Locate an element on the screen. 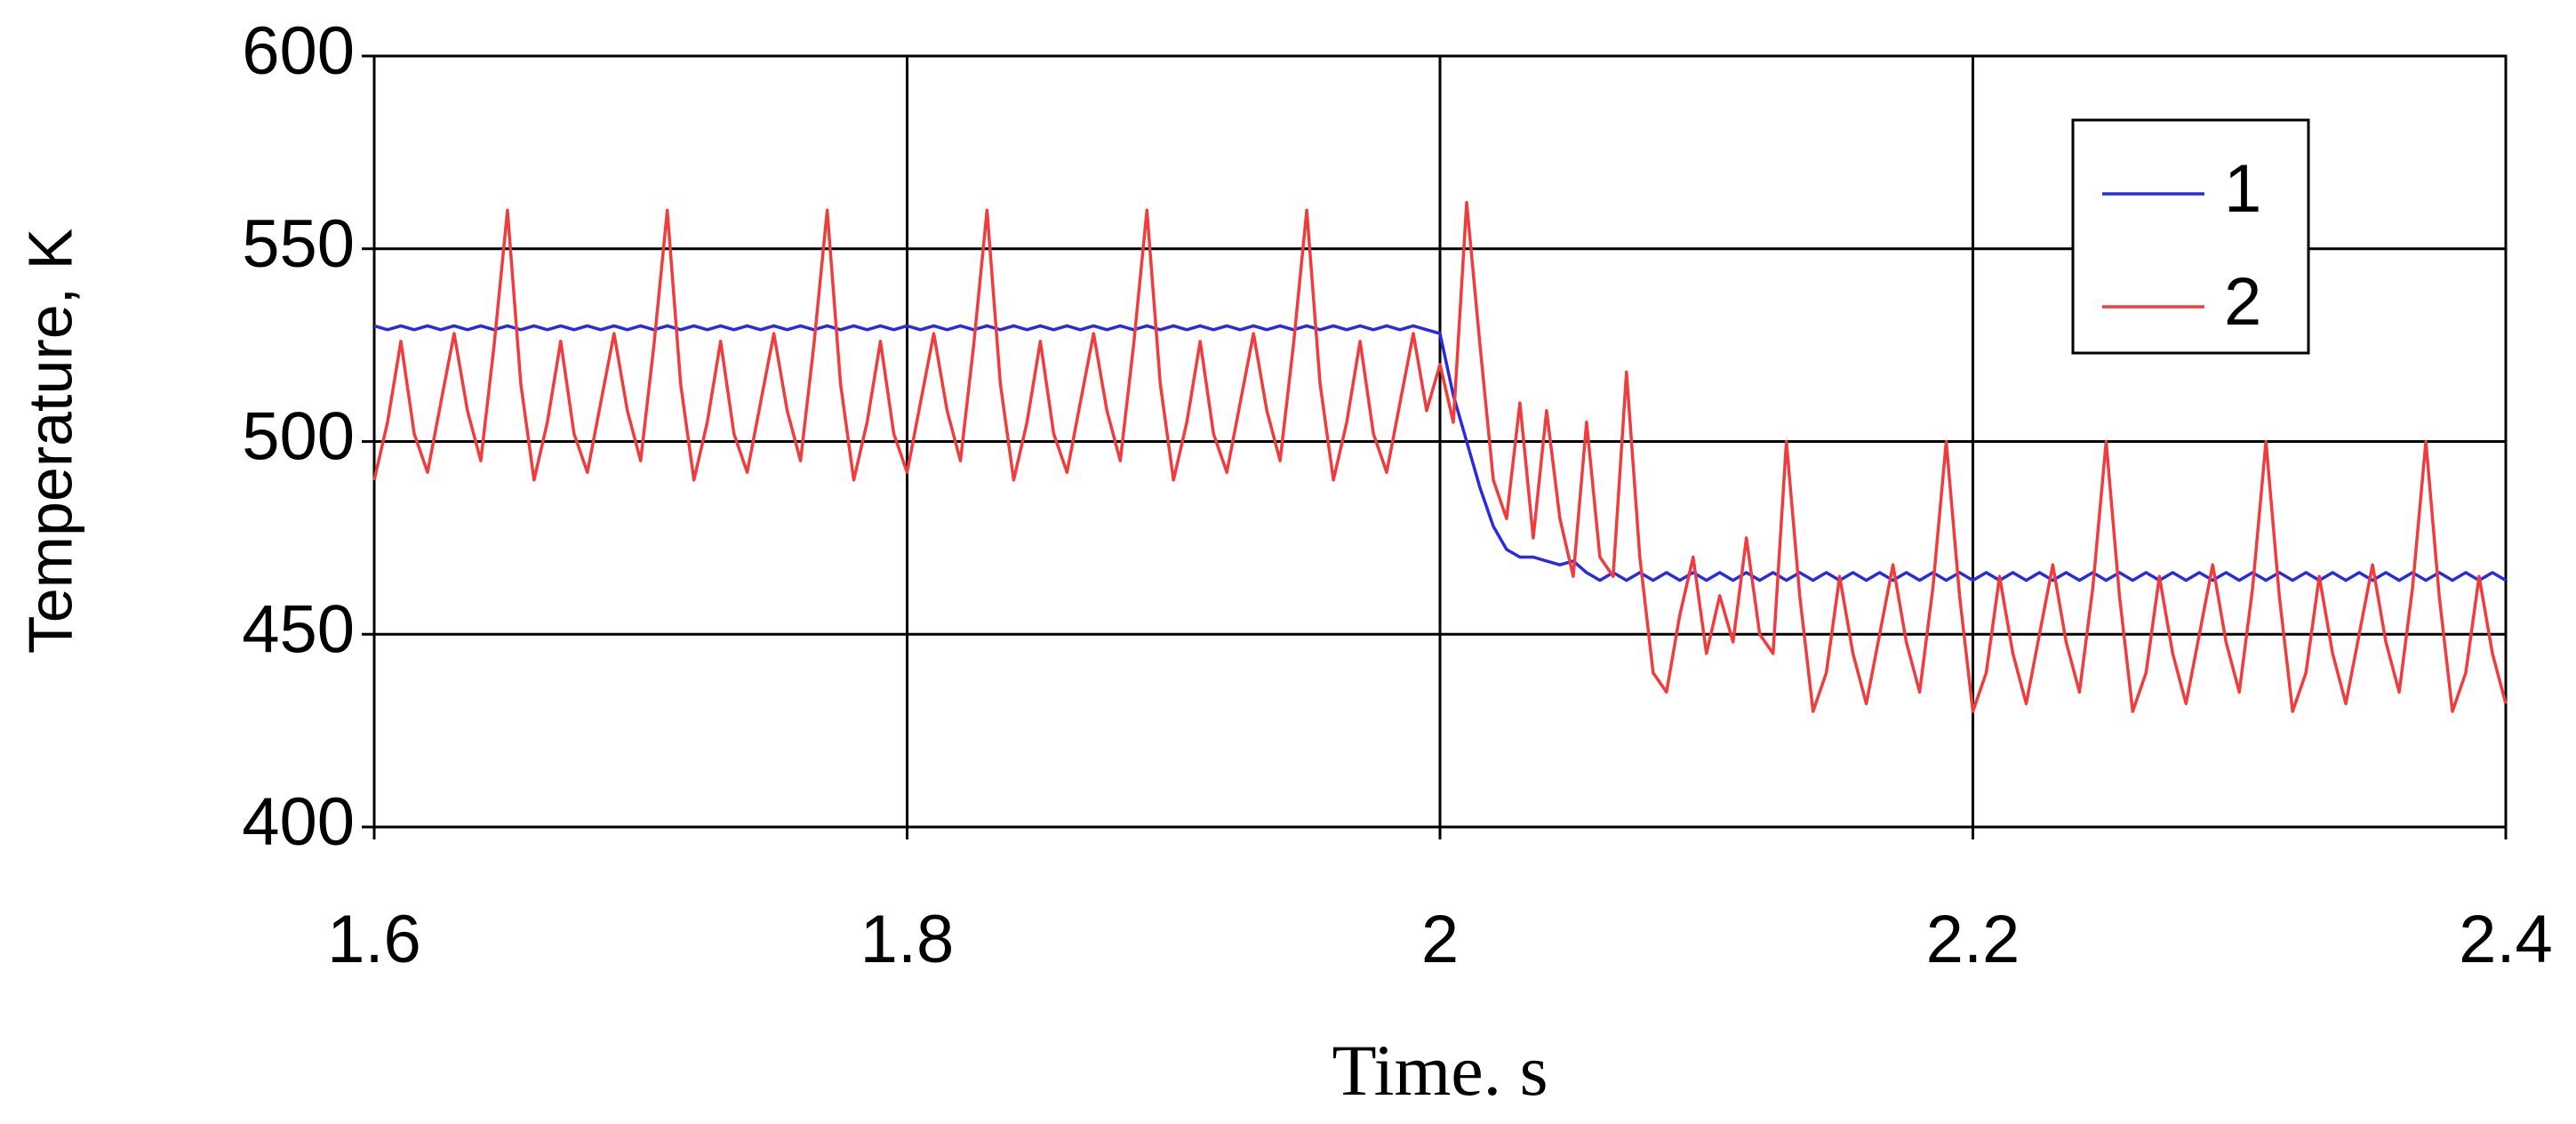 The width and height of the screenshot is (2576, 1124). legend: 12 is located at coordinates (2190, 236).